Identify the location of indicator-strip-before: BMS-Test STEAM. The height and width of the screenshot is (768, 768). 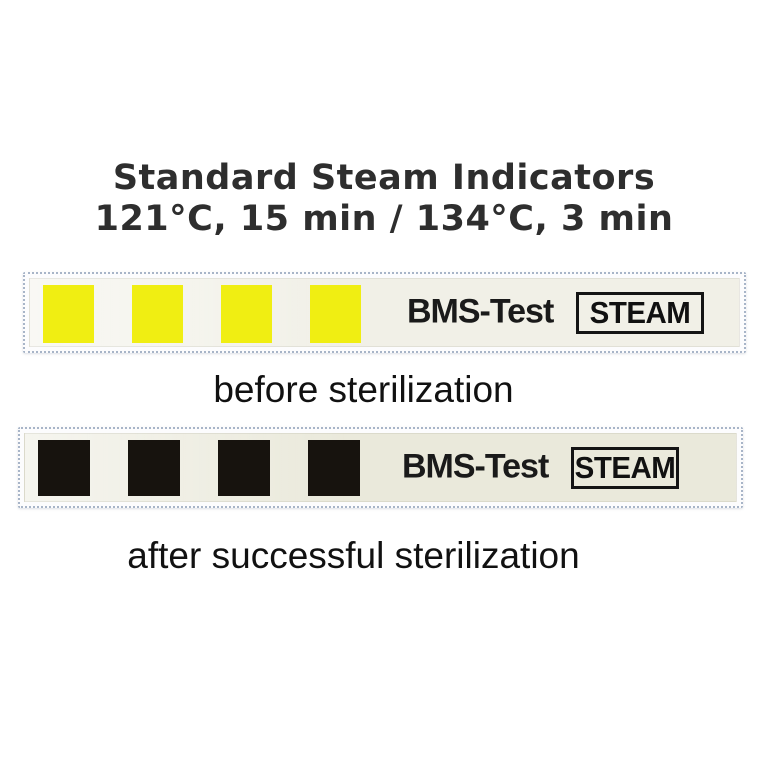
(384, 312).